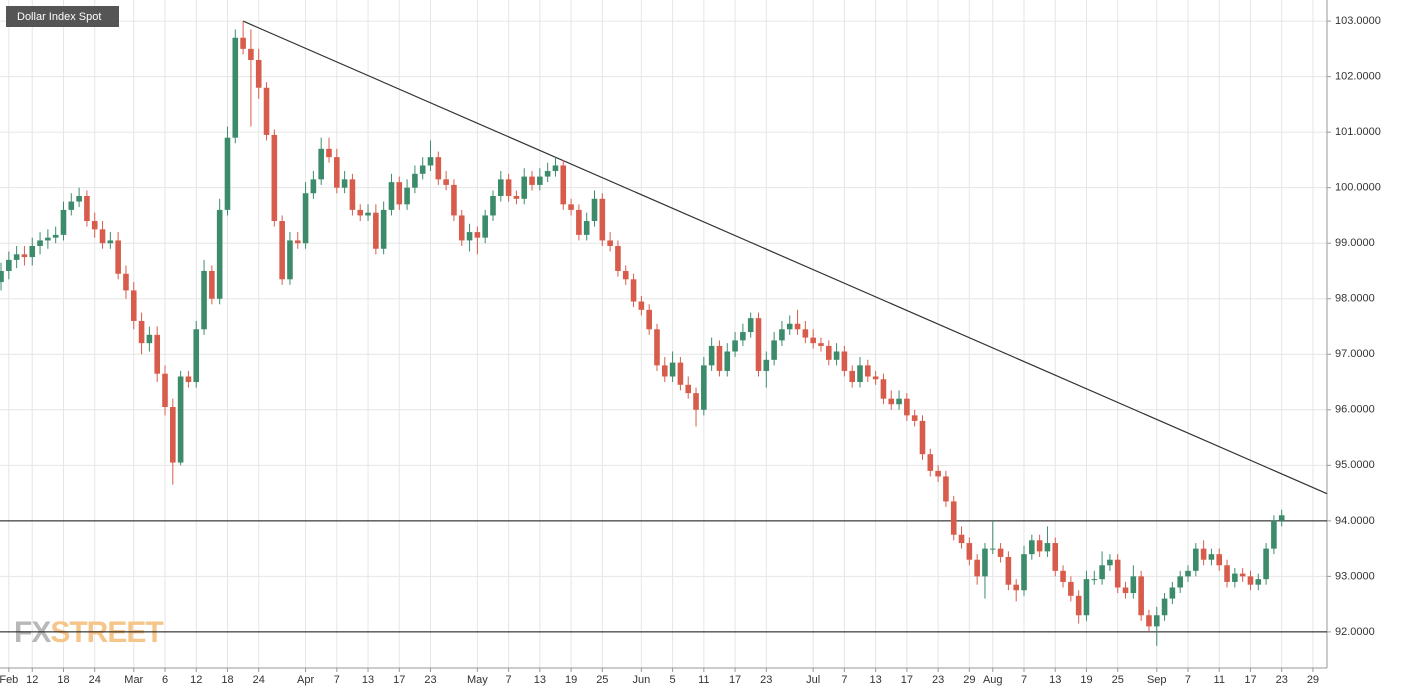 This screenshot has height=692, width=1405. Describe the element at coordinates (1355, 632) in the screenshot. I see `y-tick-label: 92.0000` at that location.